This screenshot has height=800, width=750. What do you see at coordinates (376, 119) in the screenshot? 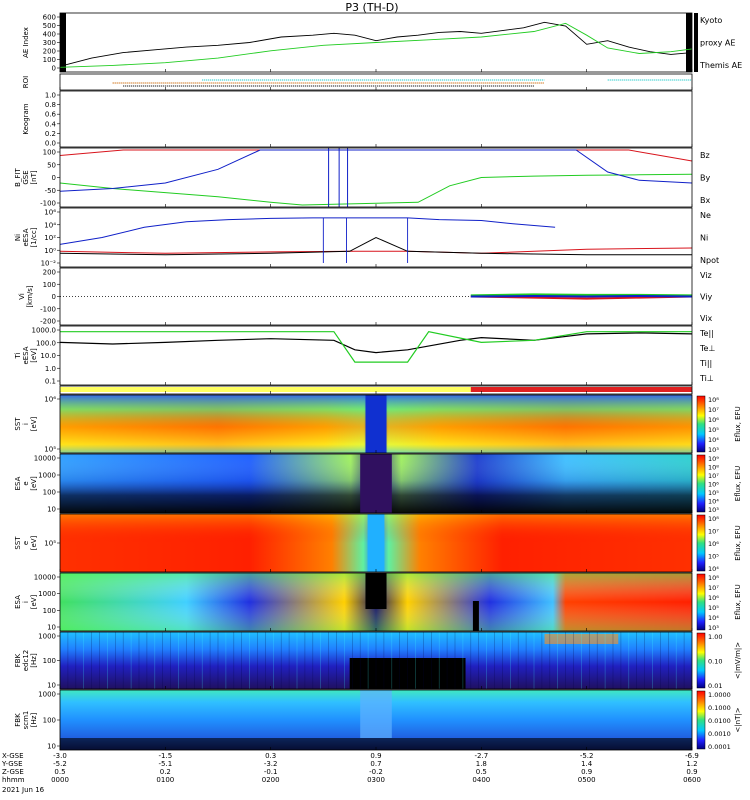
I see `panel-frame-keogram` at bounding box center [376, 119].